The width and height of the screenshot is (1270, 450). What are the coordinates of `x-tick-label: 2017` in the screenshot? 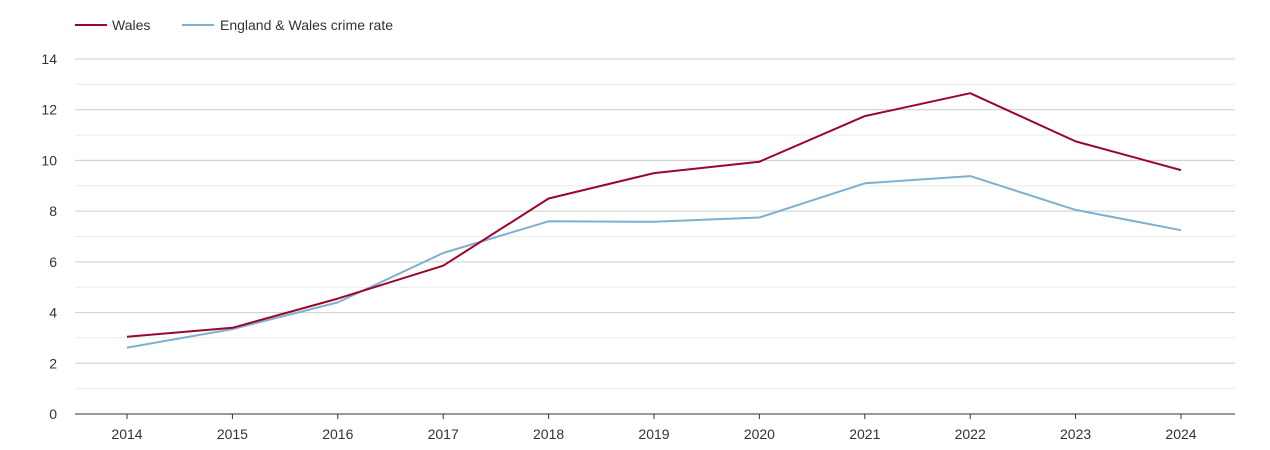 It's located at (443, 434).